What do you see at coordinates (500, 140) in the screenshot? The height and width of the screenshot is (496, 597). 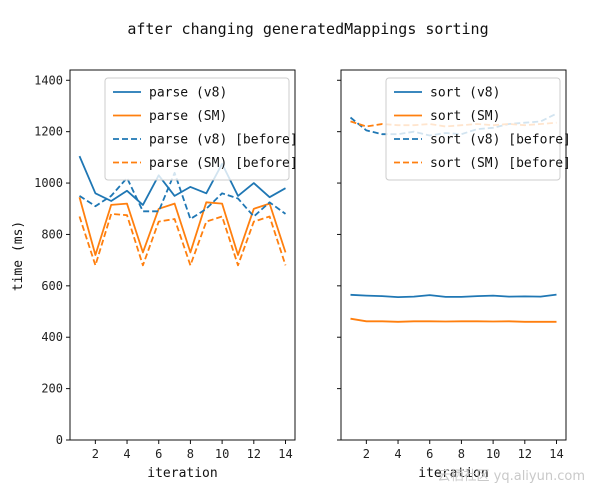 I see `legend-label-sort-2: sort (v8) [before]` at bounding box center [500, 140].